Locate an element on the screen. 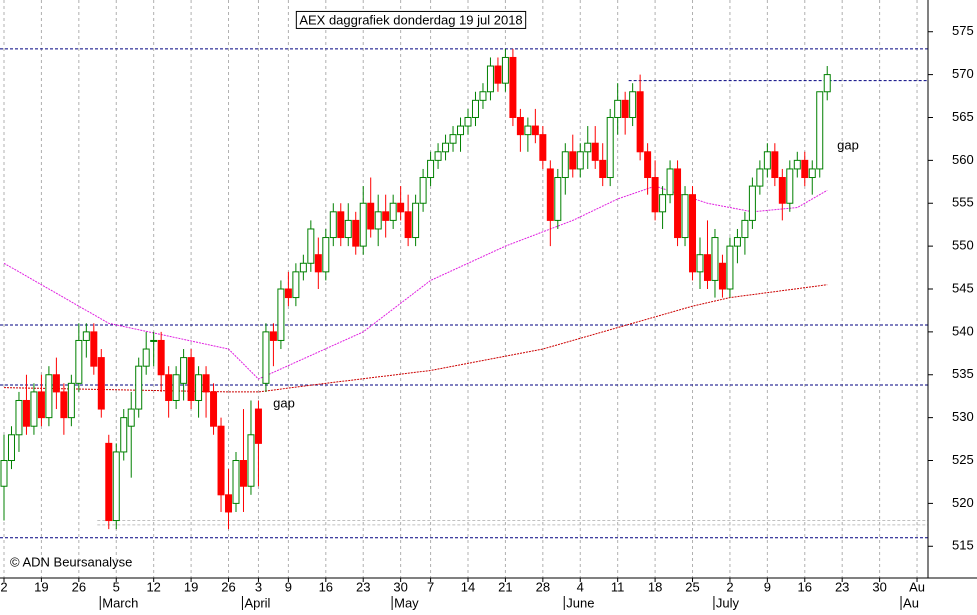 This screenshot has height=615, width=977. y-tick-label: 540 is located at coordinates (963, 330).